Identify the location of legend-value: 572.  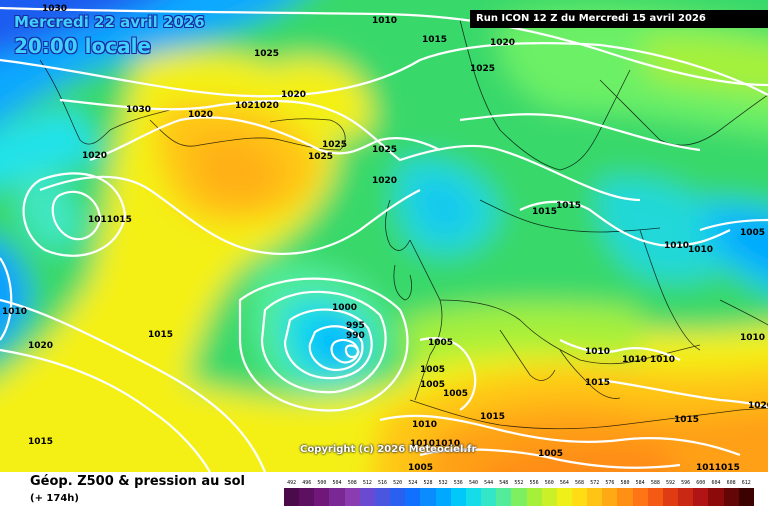
(595, 483).